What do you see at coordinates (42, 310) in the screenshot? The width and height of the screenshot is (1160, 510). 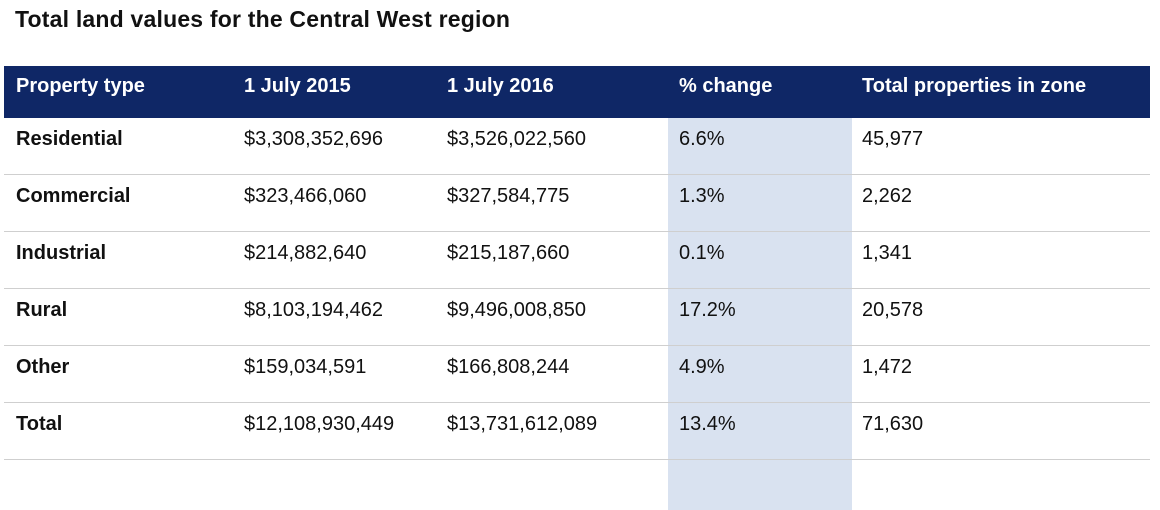 I see `cell-property-type: Rural` at bounding box center [42, 310].